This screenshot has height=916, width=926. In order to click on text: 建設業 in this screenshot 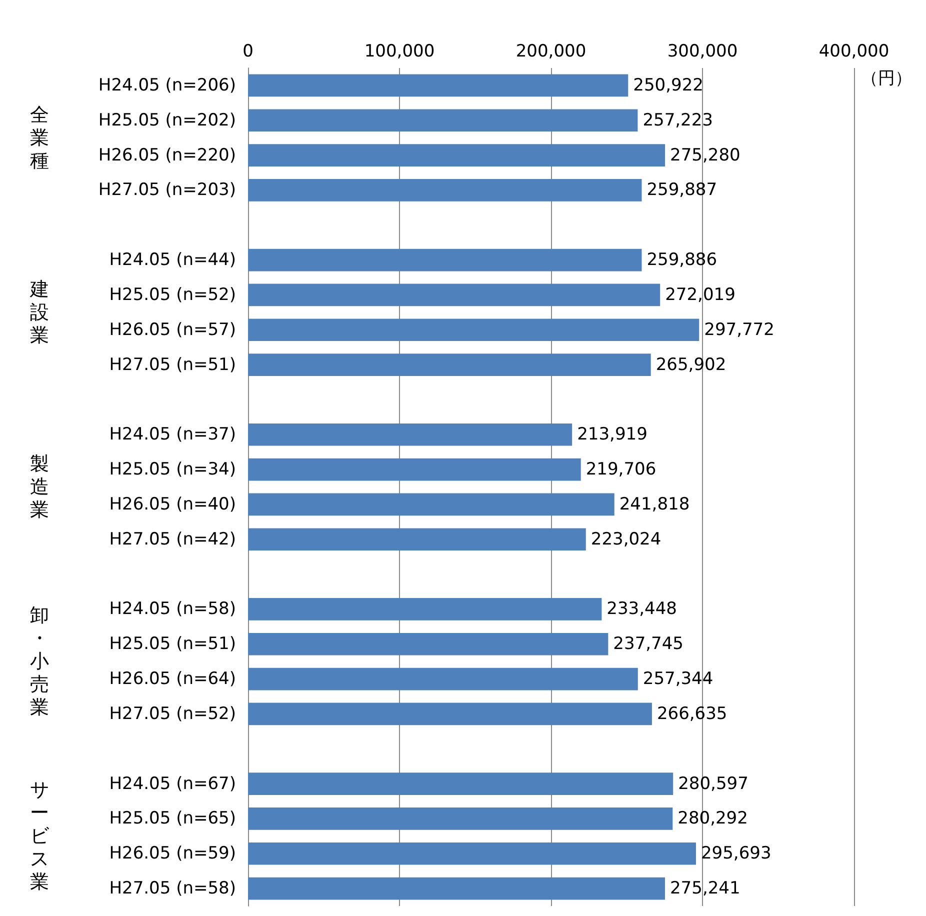, I will do `click(39, 312)`.